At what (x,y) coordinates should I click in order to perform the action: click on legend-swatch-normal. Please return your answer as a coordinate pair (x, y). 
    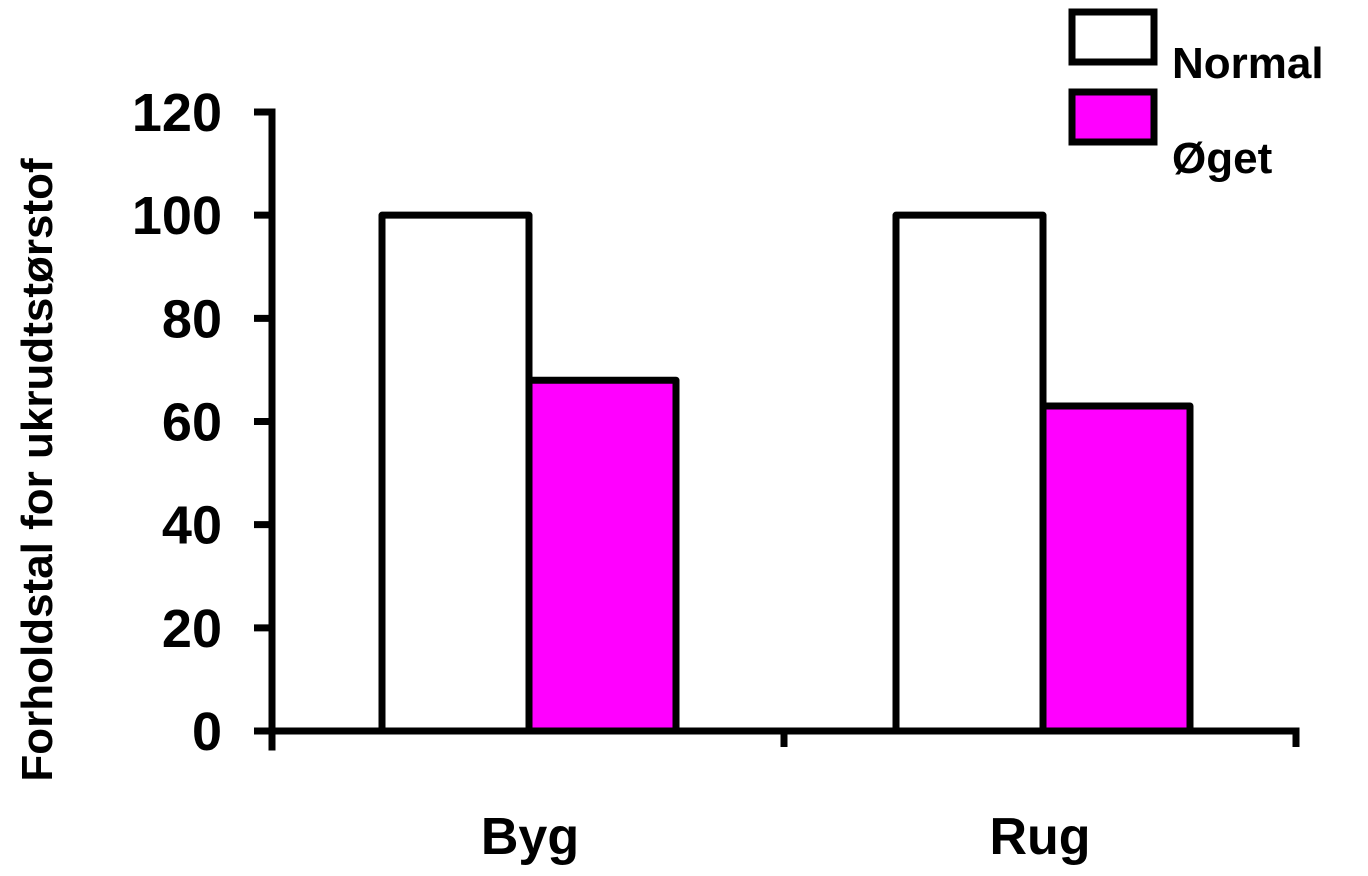
    Looking at the image, I should click on (1113, 37).